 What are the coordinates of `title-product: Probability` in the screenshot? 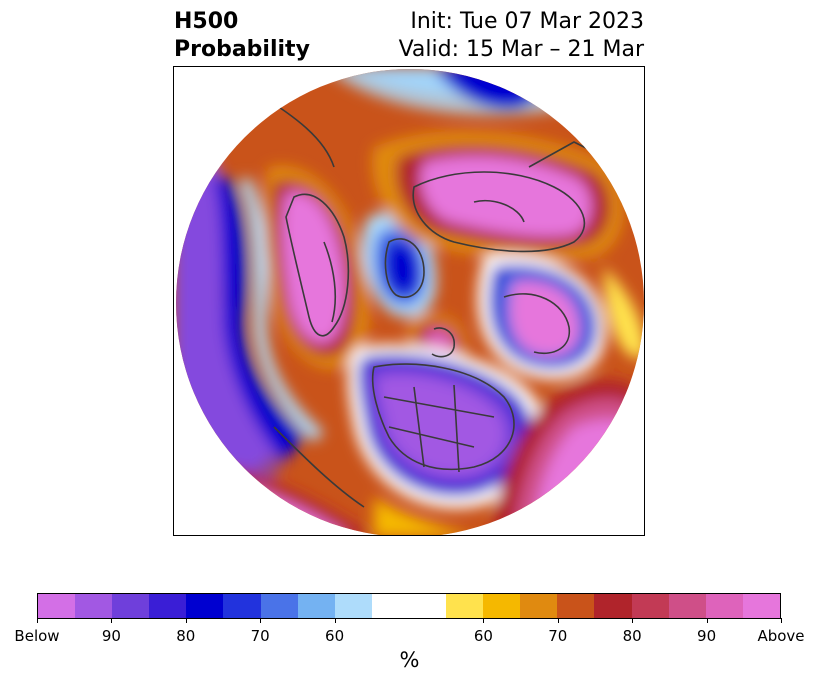 It's located at (242, 49).